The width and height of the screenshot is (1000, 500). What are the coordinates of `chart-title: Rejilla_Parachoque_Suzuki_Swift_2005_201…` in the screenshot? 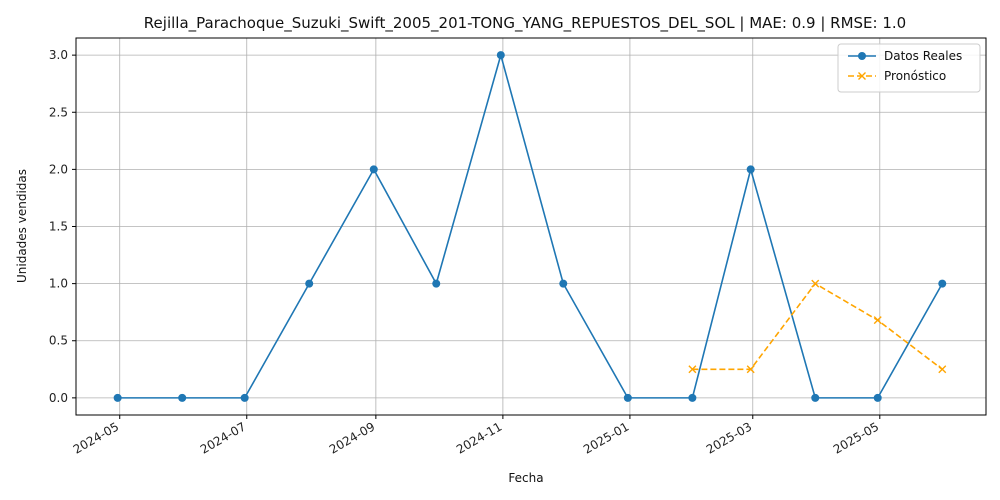 It's located at (525, 23).